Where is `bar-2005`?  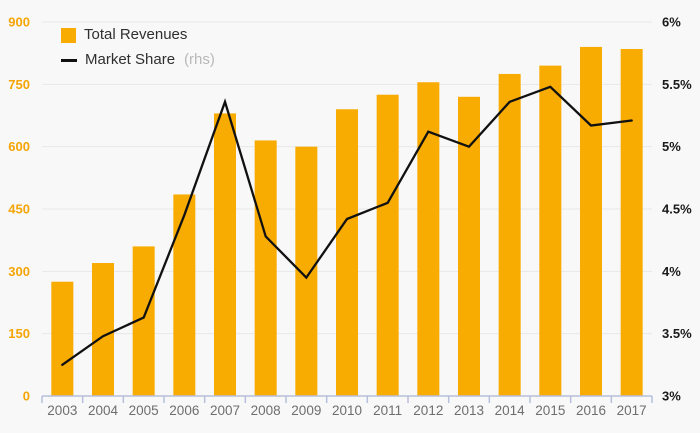 bar-2005 is located at coordinates (143, 321).